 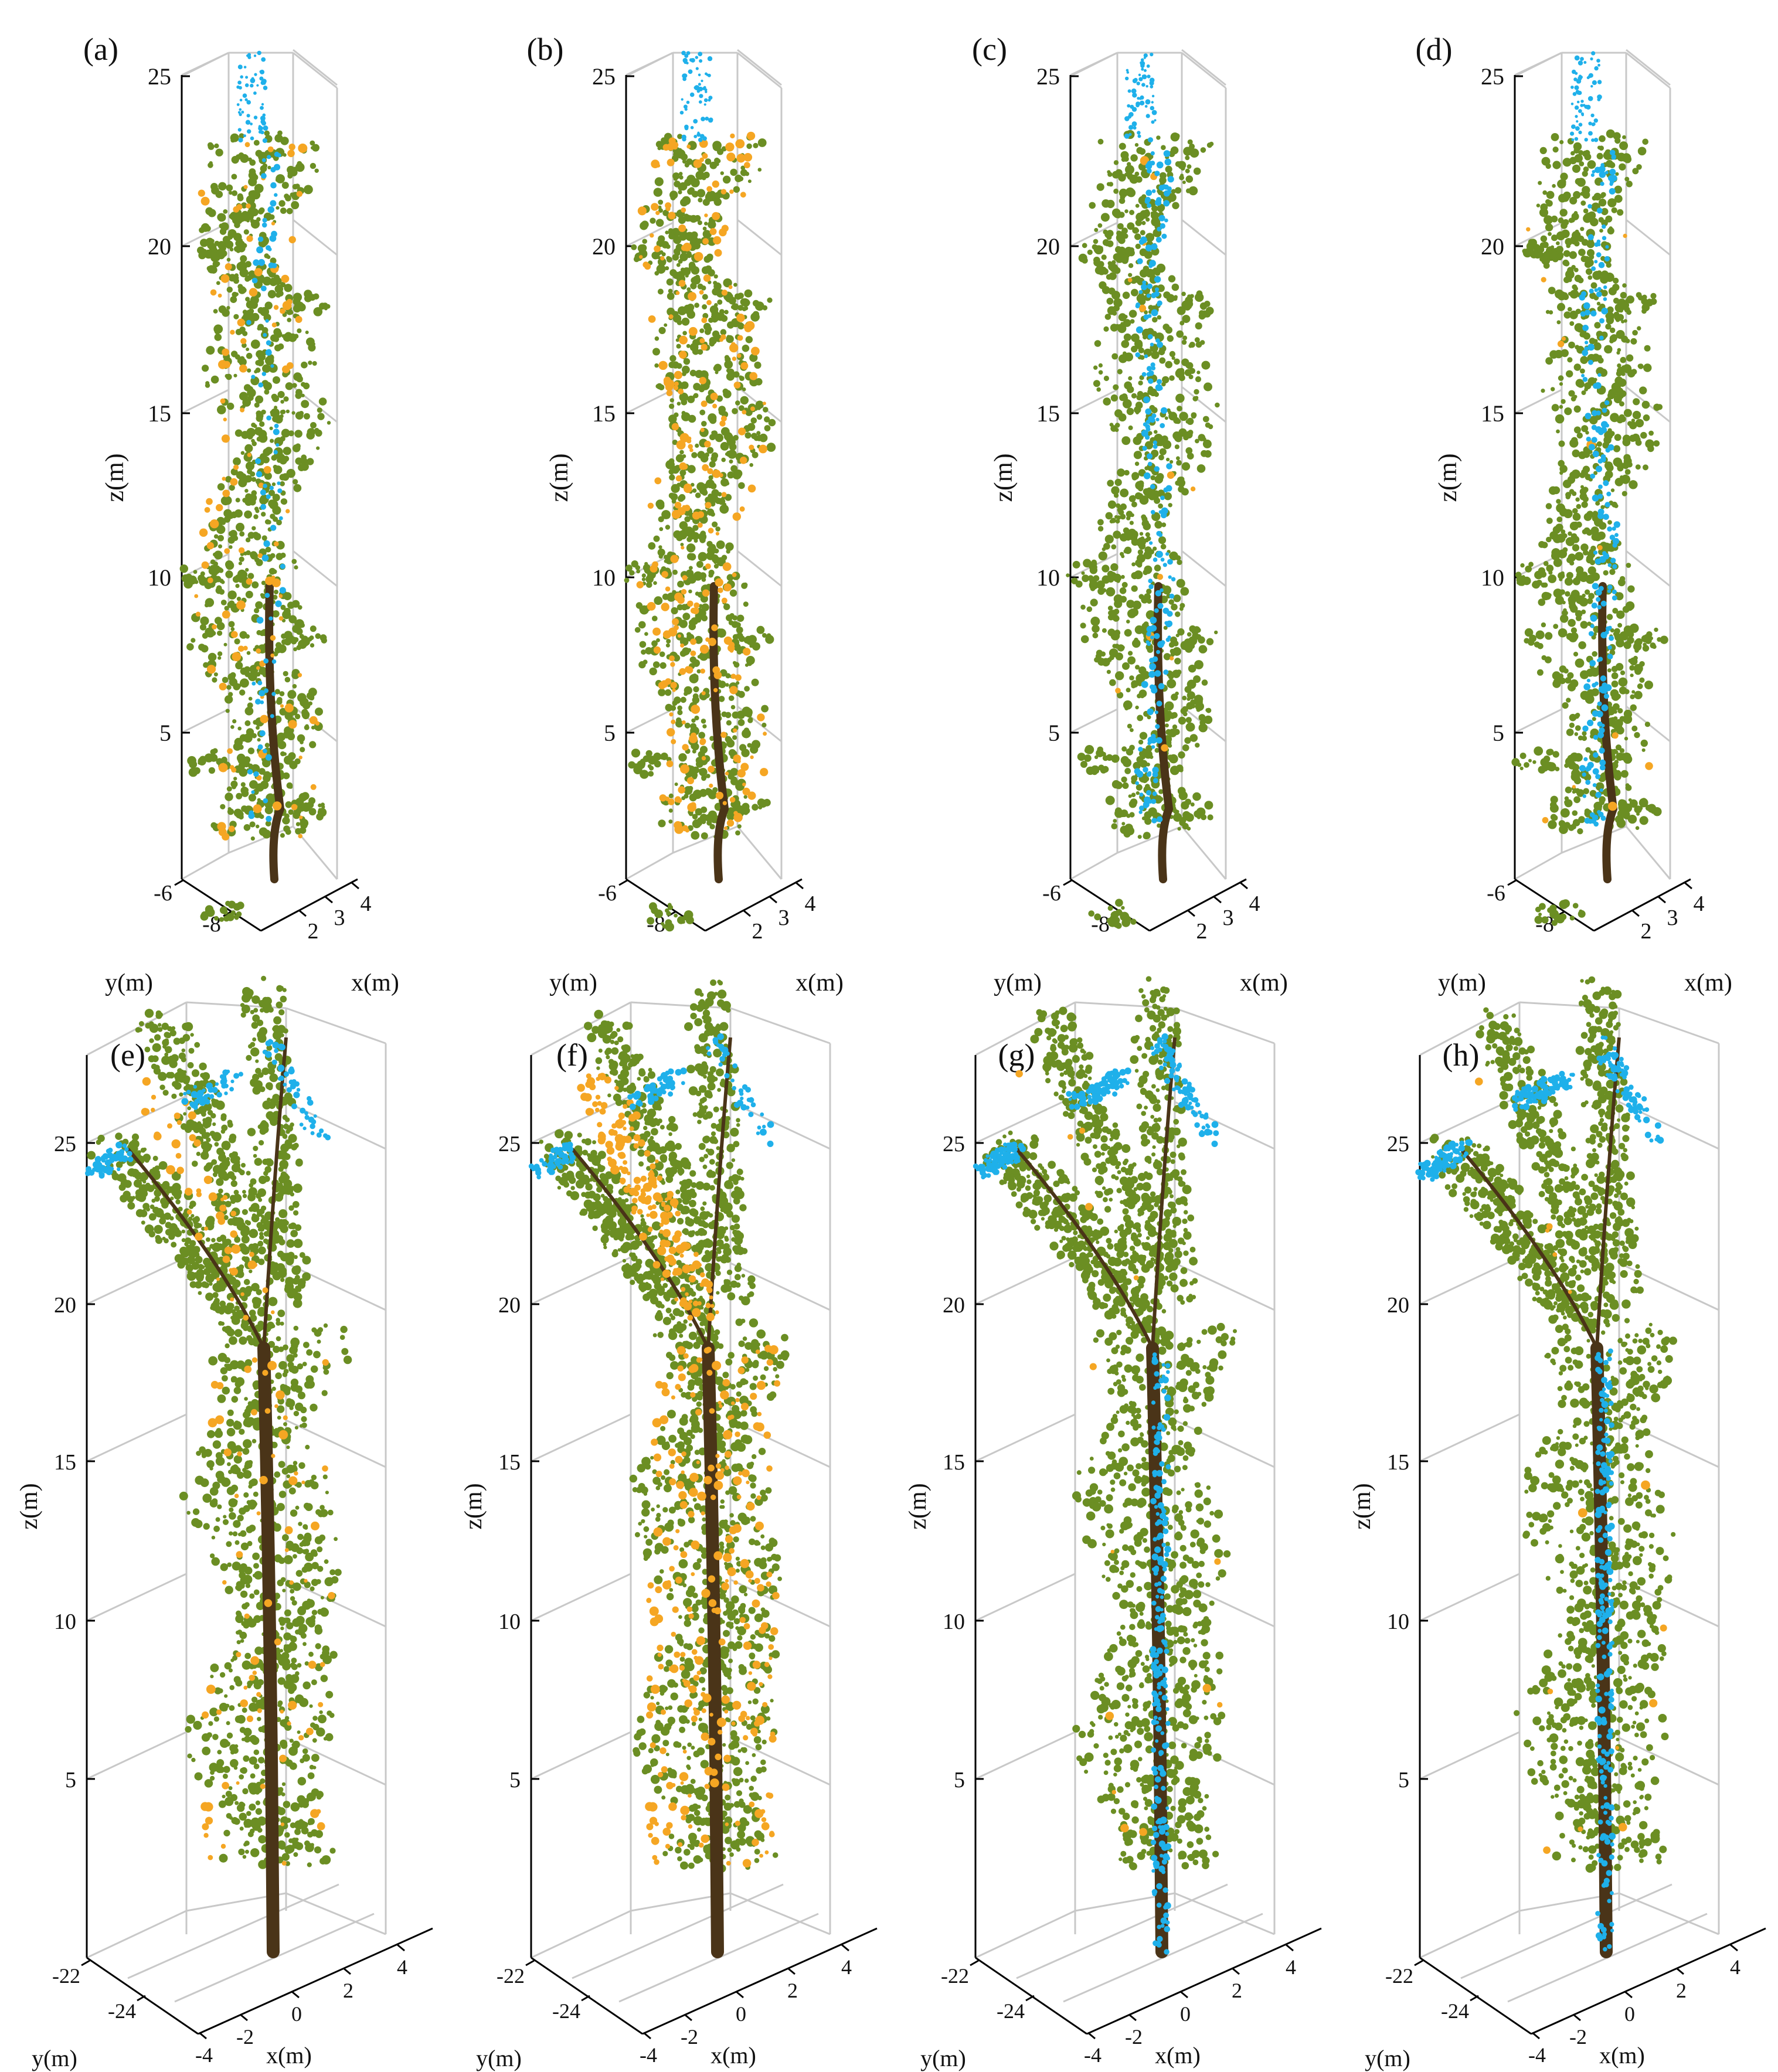 What do you see at coordinates (329, 900) in the screenshot?
I see `x-tick-mark` at bounding box center [329, 900].